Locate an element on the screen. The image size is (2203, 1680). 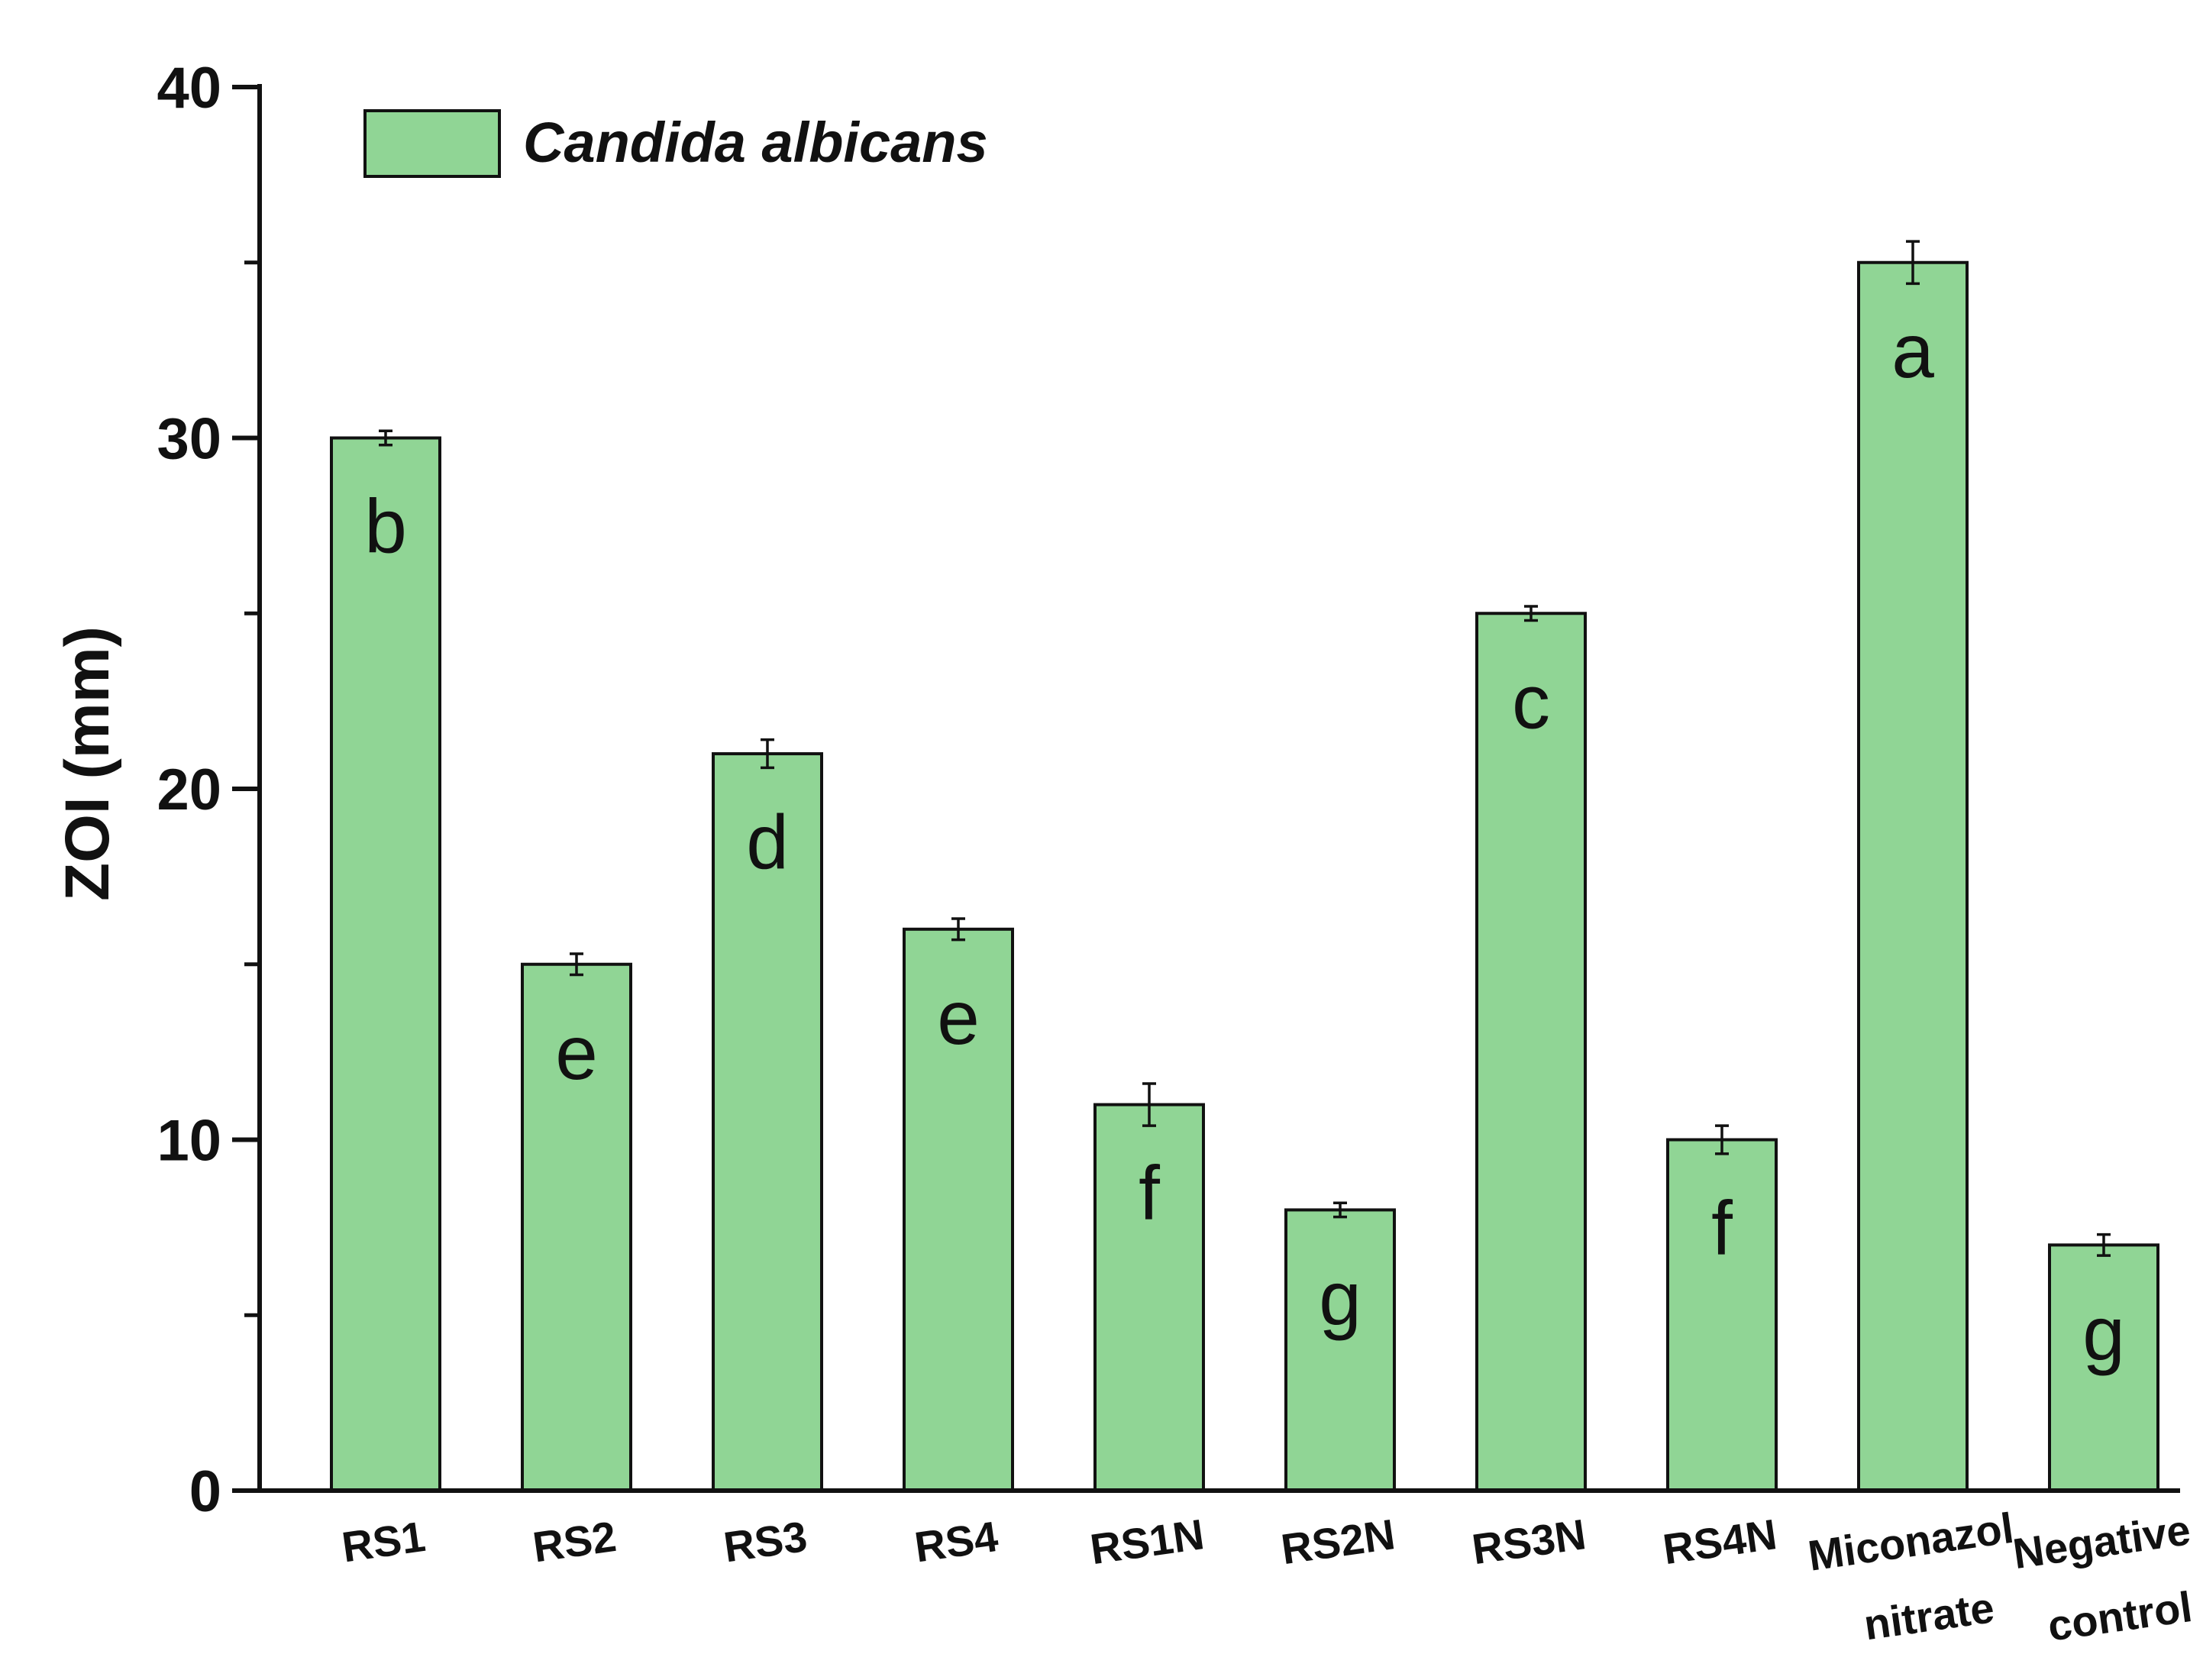
x-category-label: RS3N is located at coordinates (1529, 1541).